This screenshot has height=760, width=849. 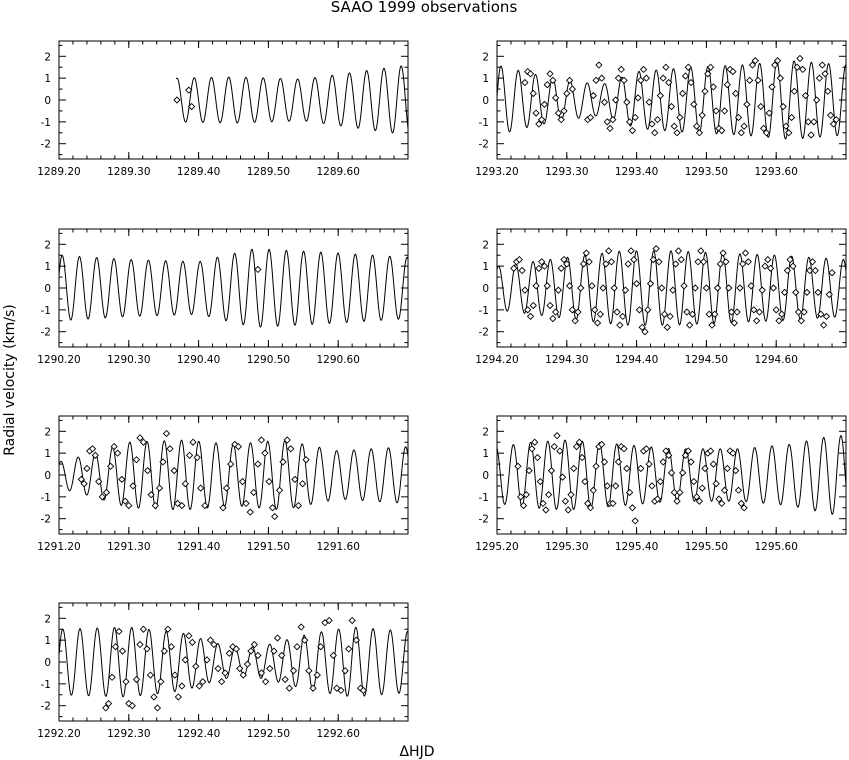 I want to click on model-curve, so click(x=233, y=475).